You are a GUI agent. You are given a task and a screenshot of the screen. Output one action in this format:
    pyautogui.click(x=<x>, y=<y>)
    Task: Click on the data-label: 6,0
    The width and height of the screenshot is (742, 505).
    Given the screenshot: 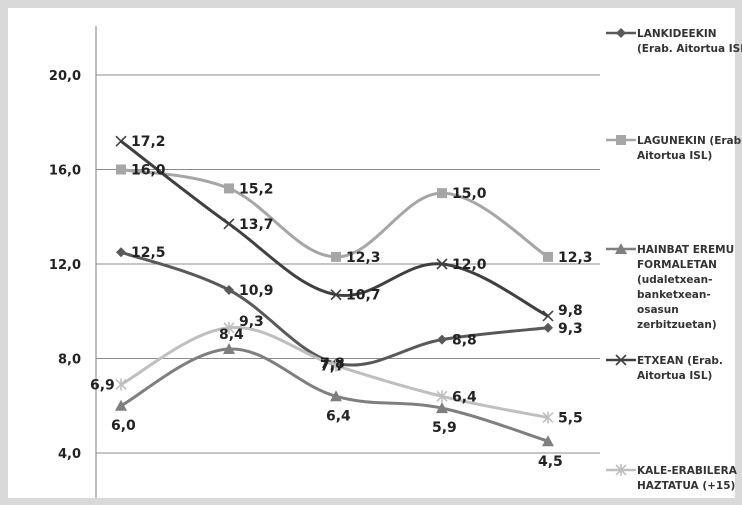 What is the action you would take?
    pyautogui.click(x=123, y=426)
    